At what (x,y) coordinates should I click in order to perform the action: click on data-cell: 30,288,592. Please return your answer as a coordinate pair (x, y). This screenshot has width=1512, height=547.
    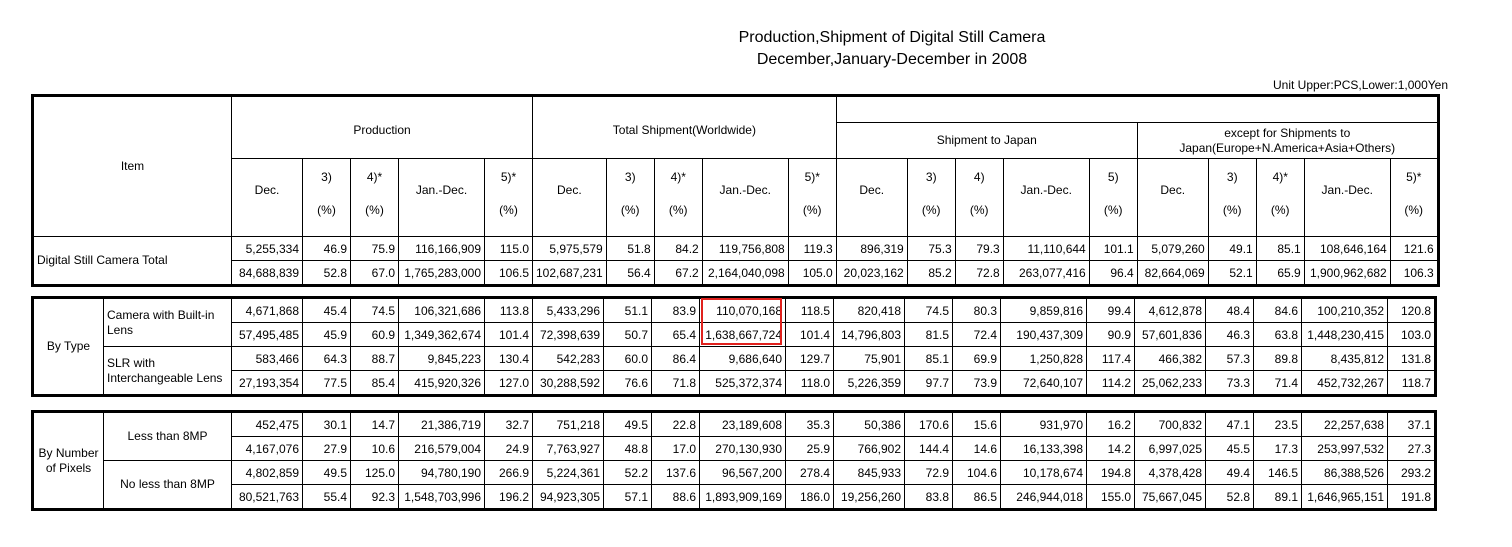
    Looking at the image, I should click on (568, 383).